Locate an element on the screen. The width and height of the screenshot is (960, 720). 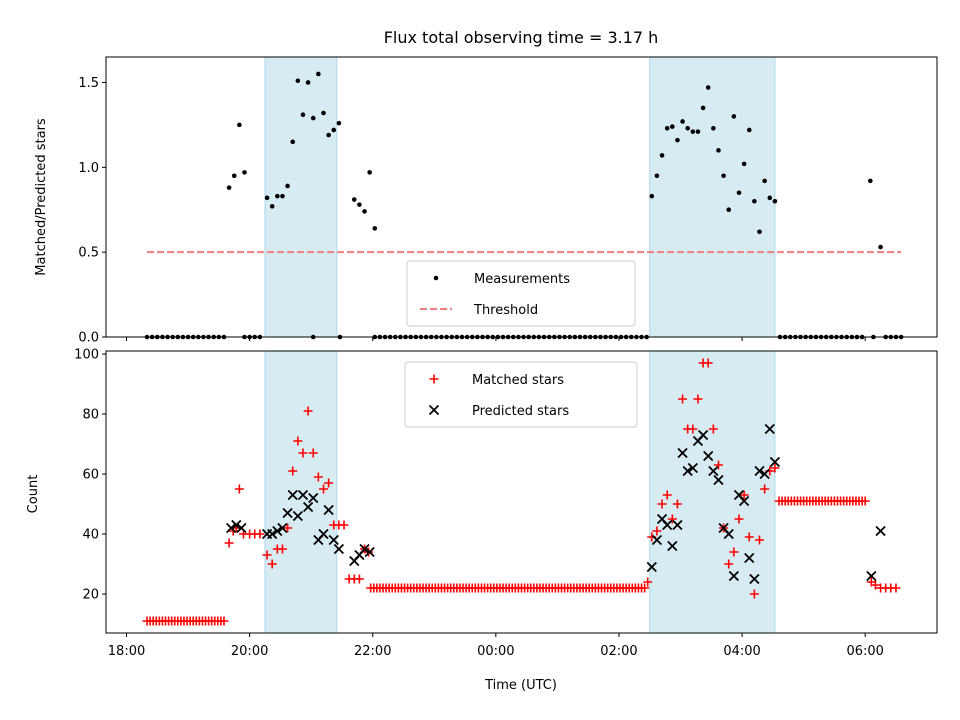
x-tick-label: 02:00 is located at coordinates (618, 651).